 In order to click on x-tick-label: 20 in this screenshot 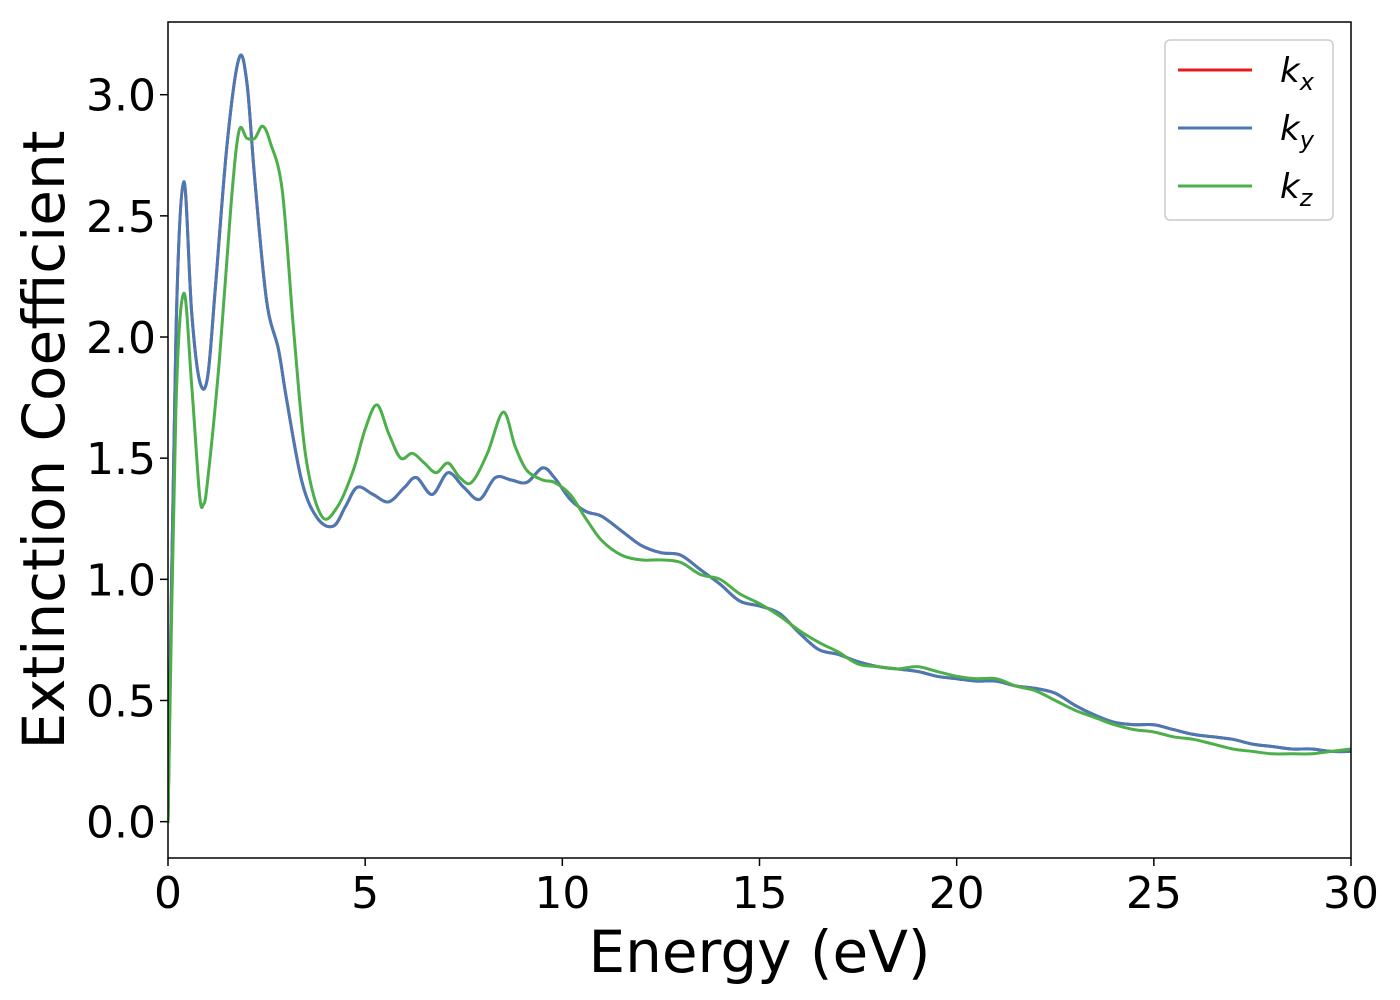, I will do `click(957, 893)`.